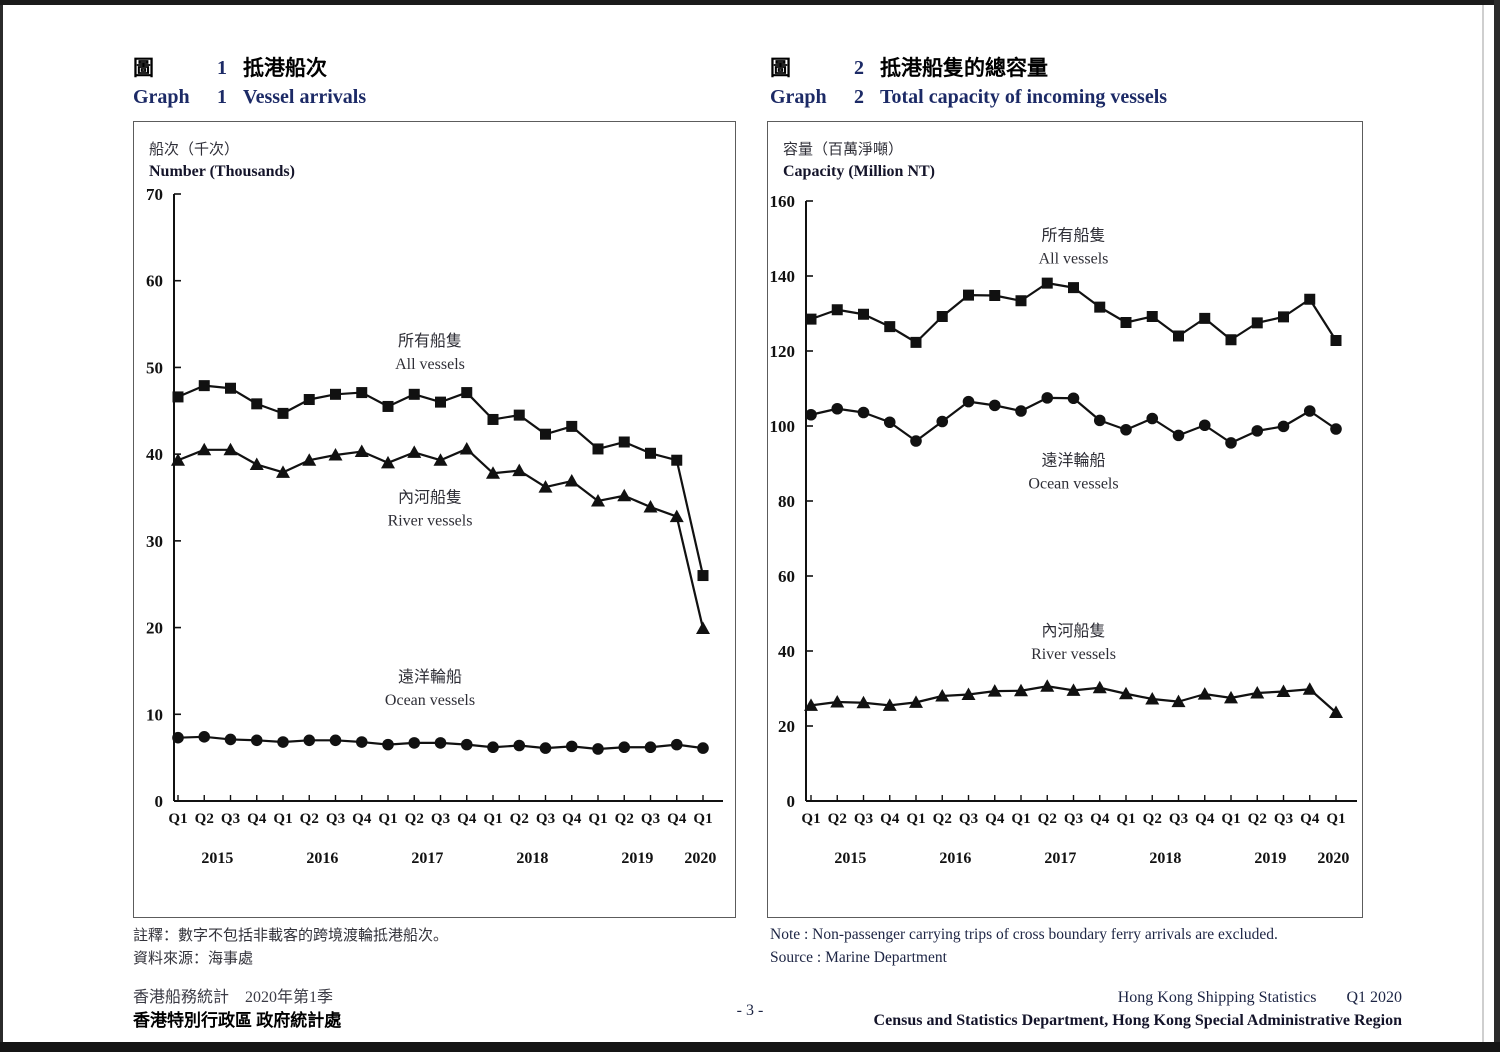 This screenshot has height=1052, width=1500. Describe the element at coordinates (1483, 523) in the screenshot. I see `scan-frame-gray-line` at that location.